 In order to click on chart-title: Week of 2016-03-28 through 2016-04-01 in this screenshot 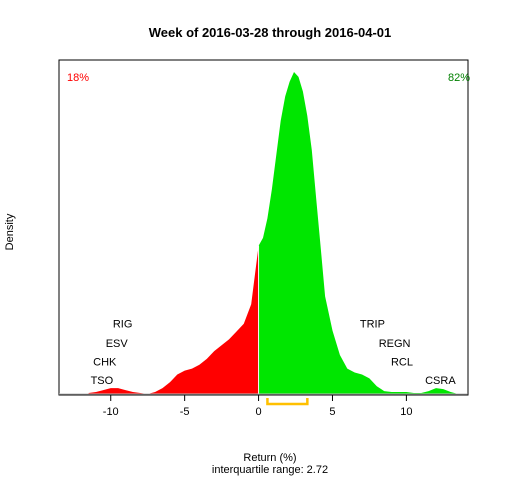, I will do `click(270, 32)`.